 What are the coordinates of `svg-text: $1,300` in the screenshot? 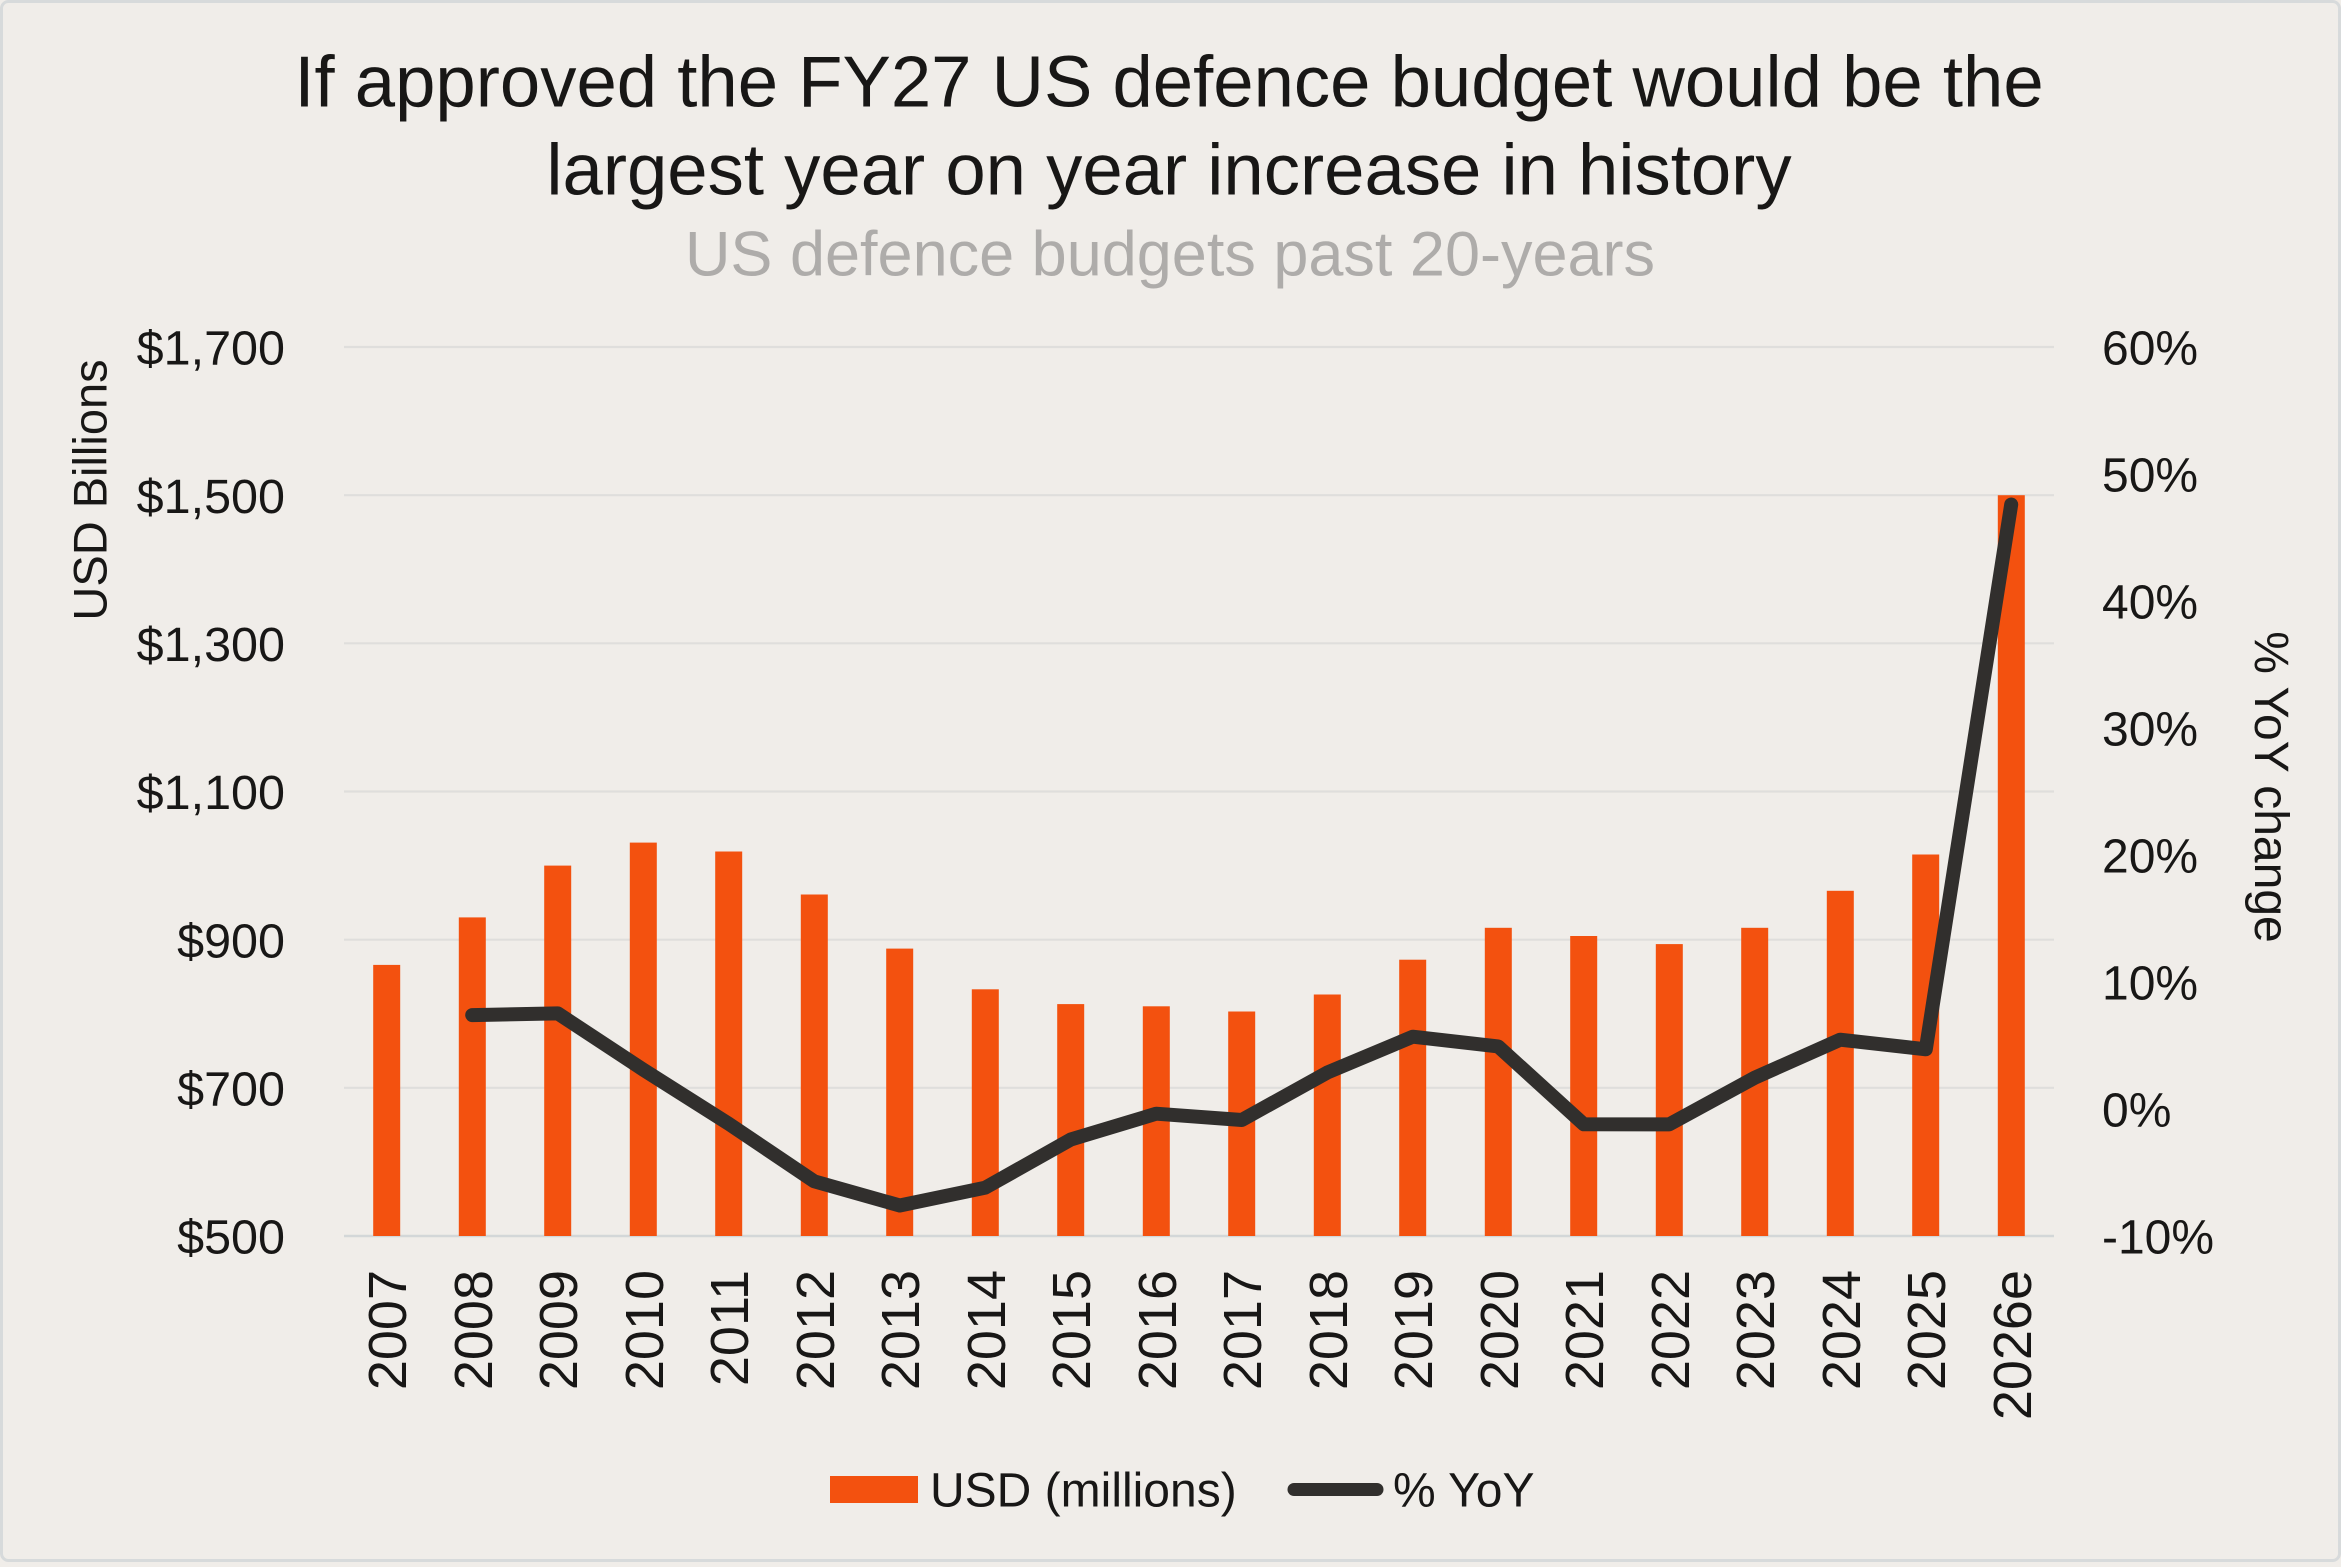 It's located at (211, 645).